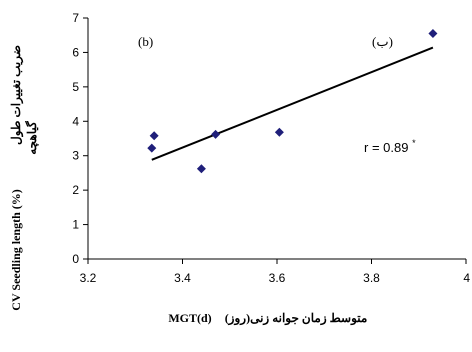  Describe the element at coordinates (189, 318) in the screenshot. I see `x-axis-title-latin: MGT(d)` at that location.